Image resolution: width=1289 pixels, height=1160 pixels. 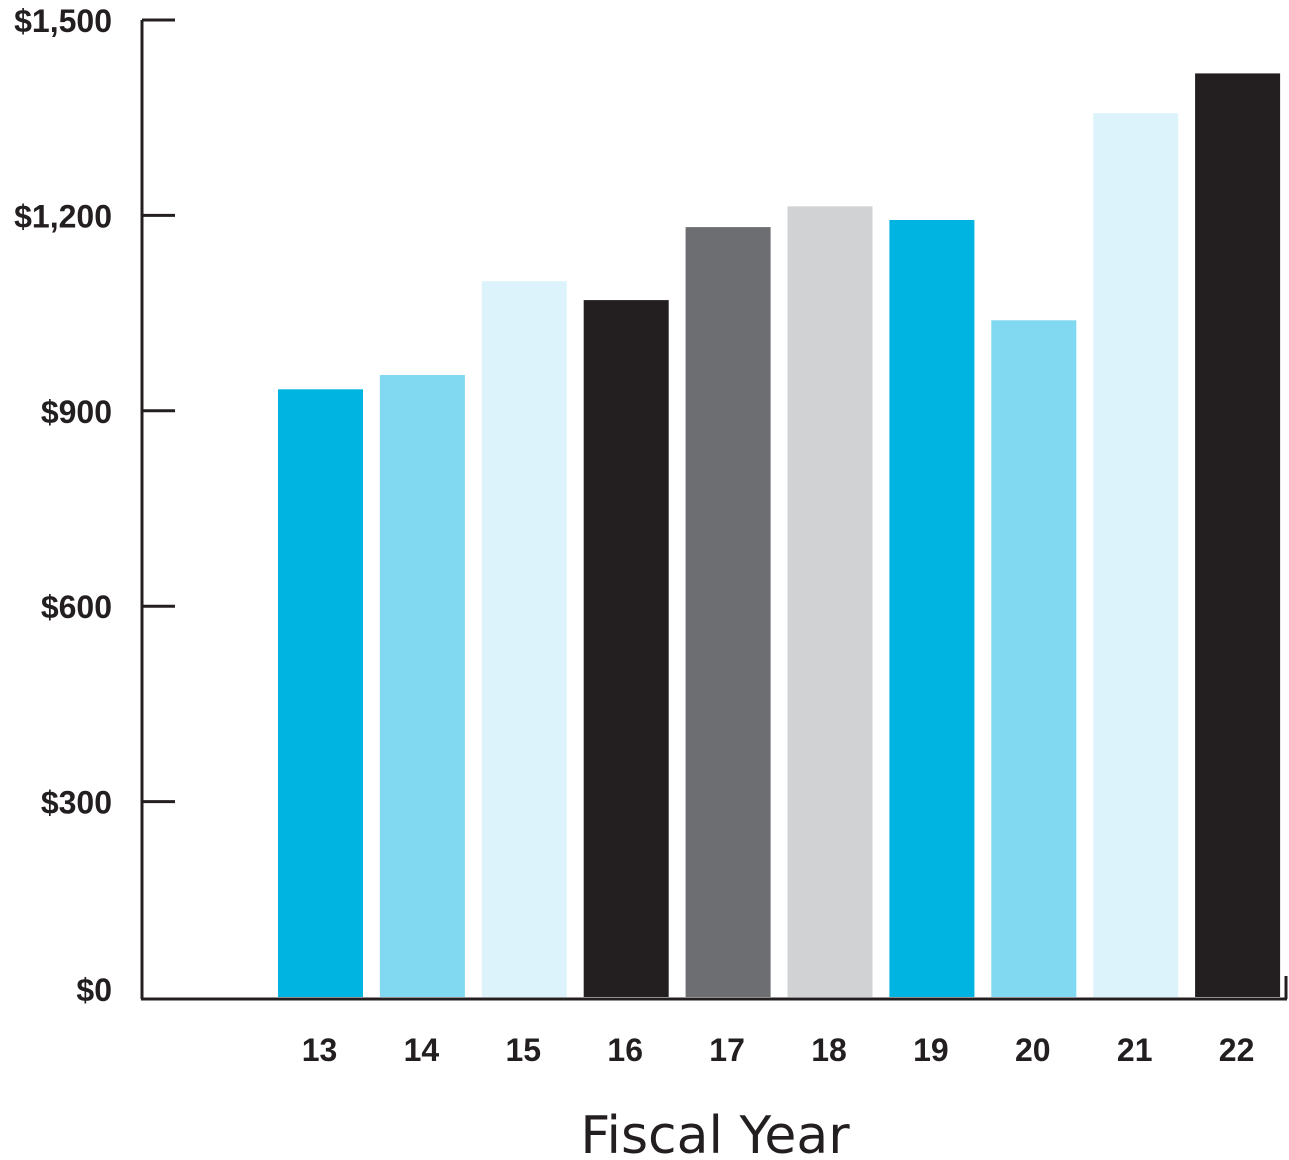 I want to click on x-tick-label: 17, so click(x=727, y=1050).